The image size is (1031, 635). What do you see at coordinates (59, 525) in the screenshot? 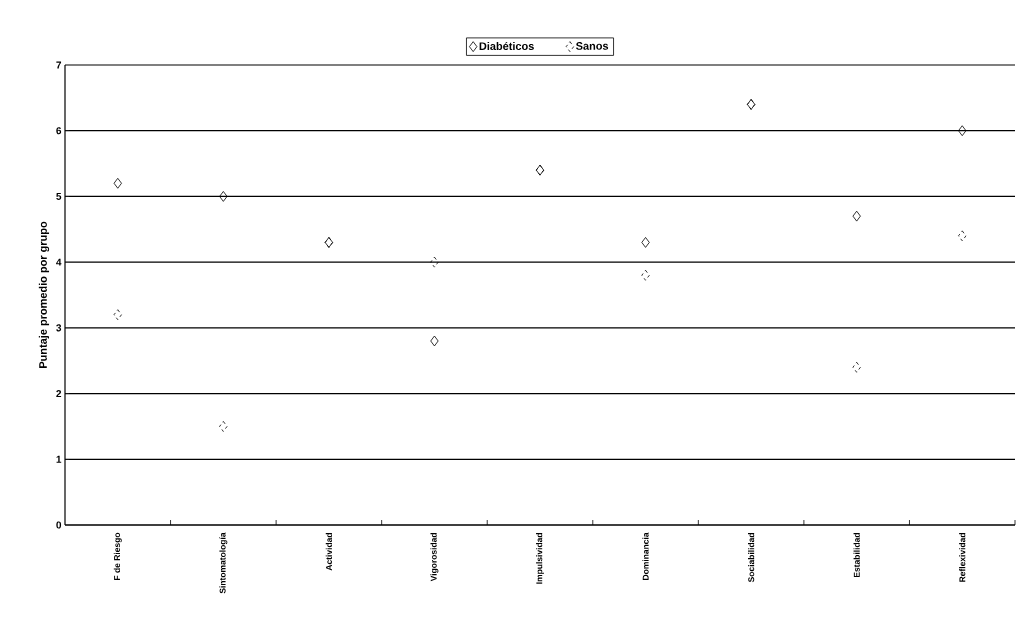
I see `y-tick-label: 0` at bounding box center [59, 525].